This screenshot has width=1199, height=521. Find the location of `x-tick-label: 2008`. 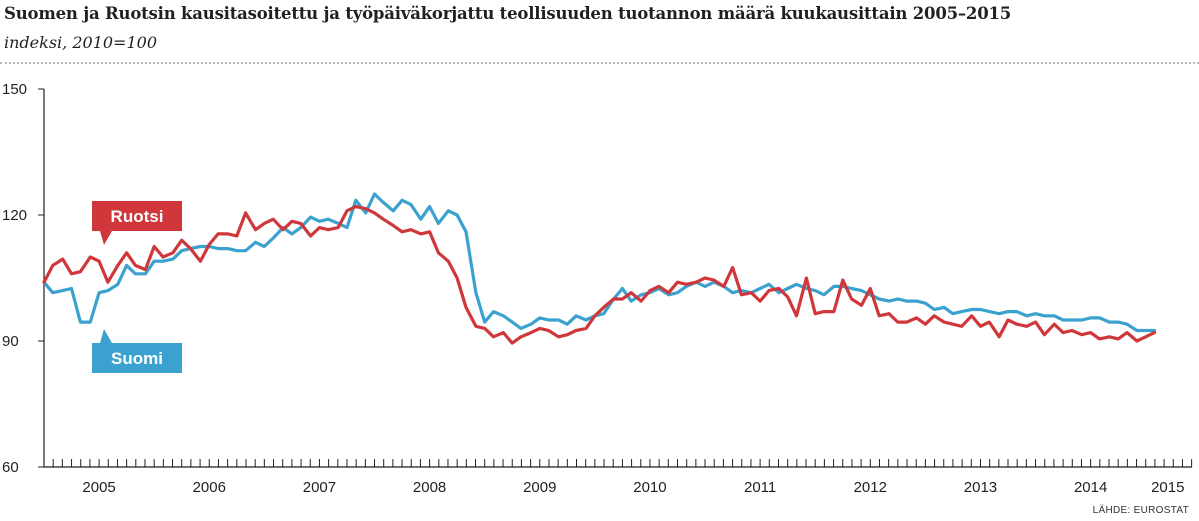

x-tick-label: 2008 is located at coordinates (429, 487).